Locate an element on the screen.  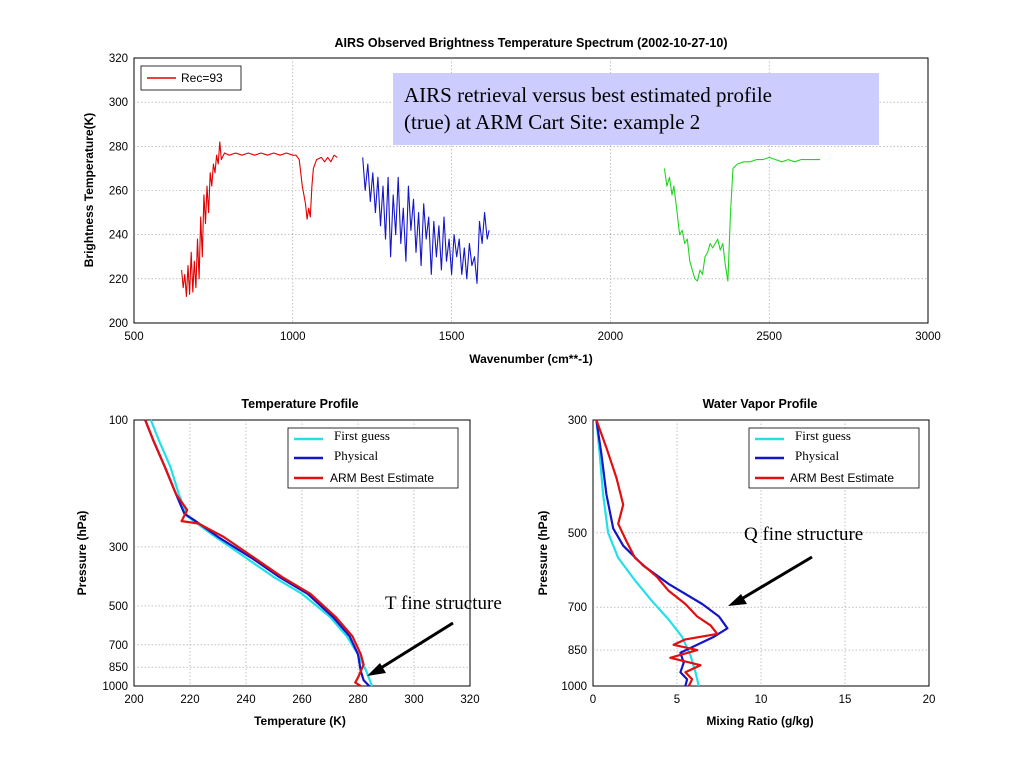
spectrum-y-tick-label: 320 is located at coordinates (118, 59).